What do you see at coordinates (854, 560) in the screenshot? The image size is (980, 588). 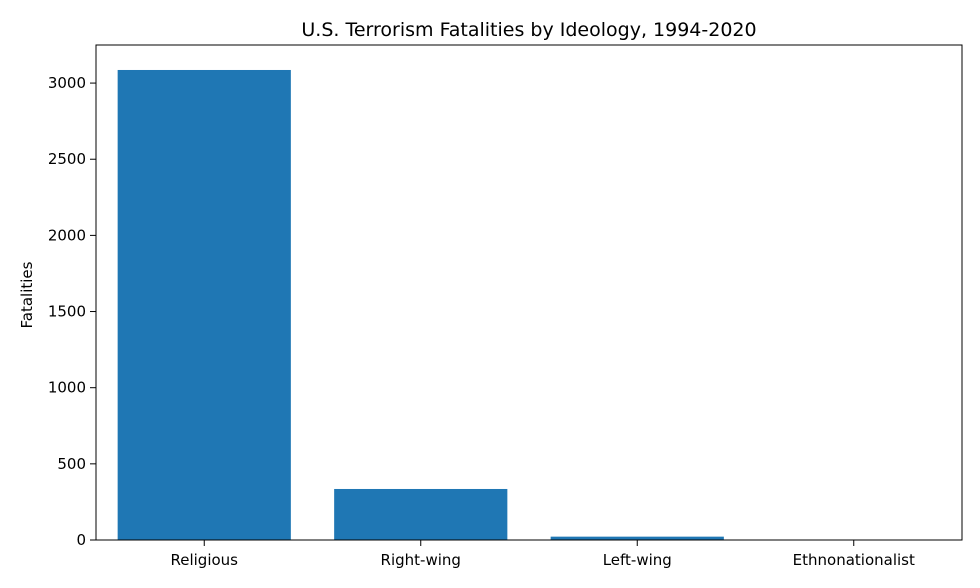 I see `x-tick-label: Ethnonationalist` at bounding box center [854, 560].